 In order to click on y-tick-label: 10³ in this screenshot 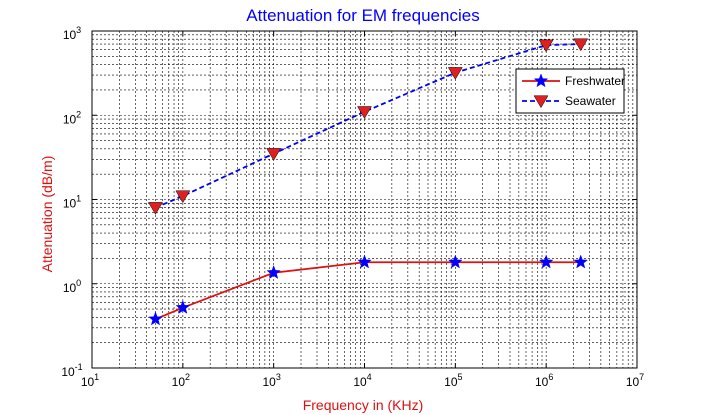, I will do `click(72, 33)`.